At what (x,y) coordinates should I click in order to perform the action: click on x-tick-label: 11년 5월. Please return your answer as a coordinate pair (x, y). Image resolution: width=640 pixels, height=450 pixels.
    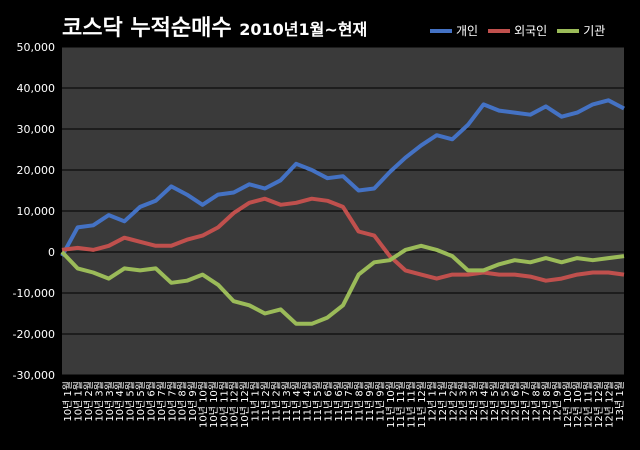
    Looking at the image, I should click on (318, 401).